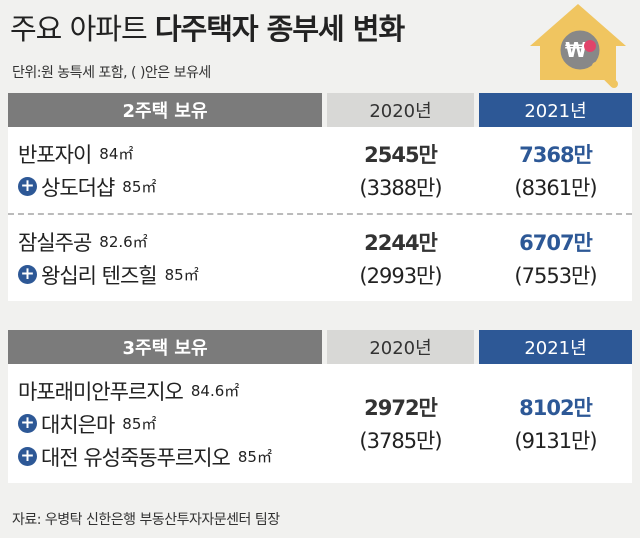 The image size is (640, 538). I want to click on apartment: + 왕십리 텐즈힐 85㎡, so click(170, 274).